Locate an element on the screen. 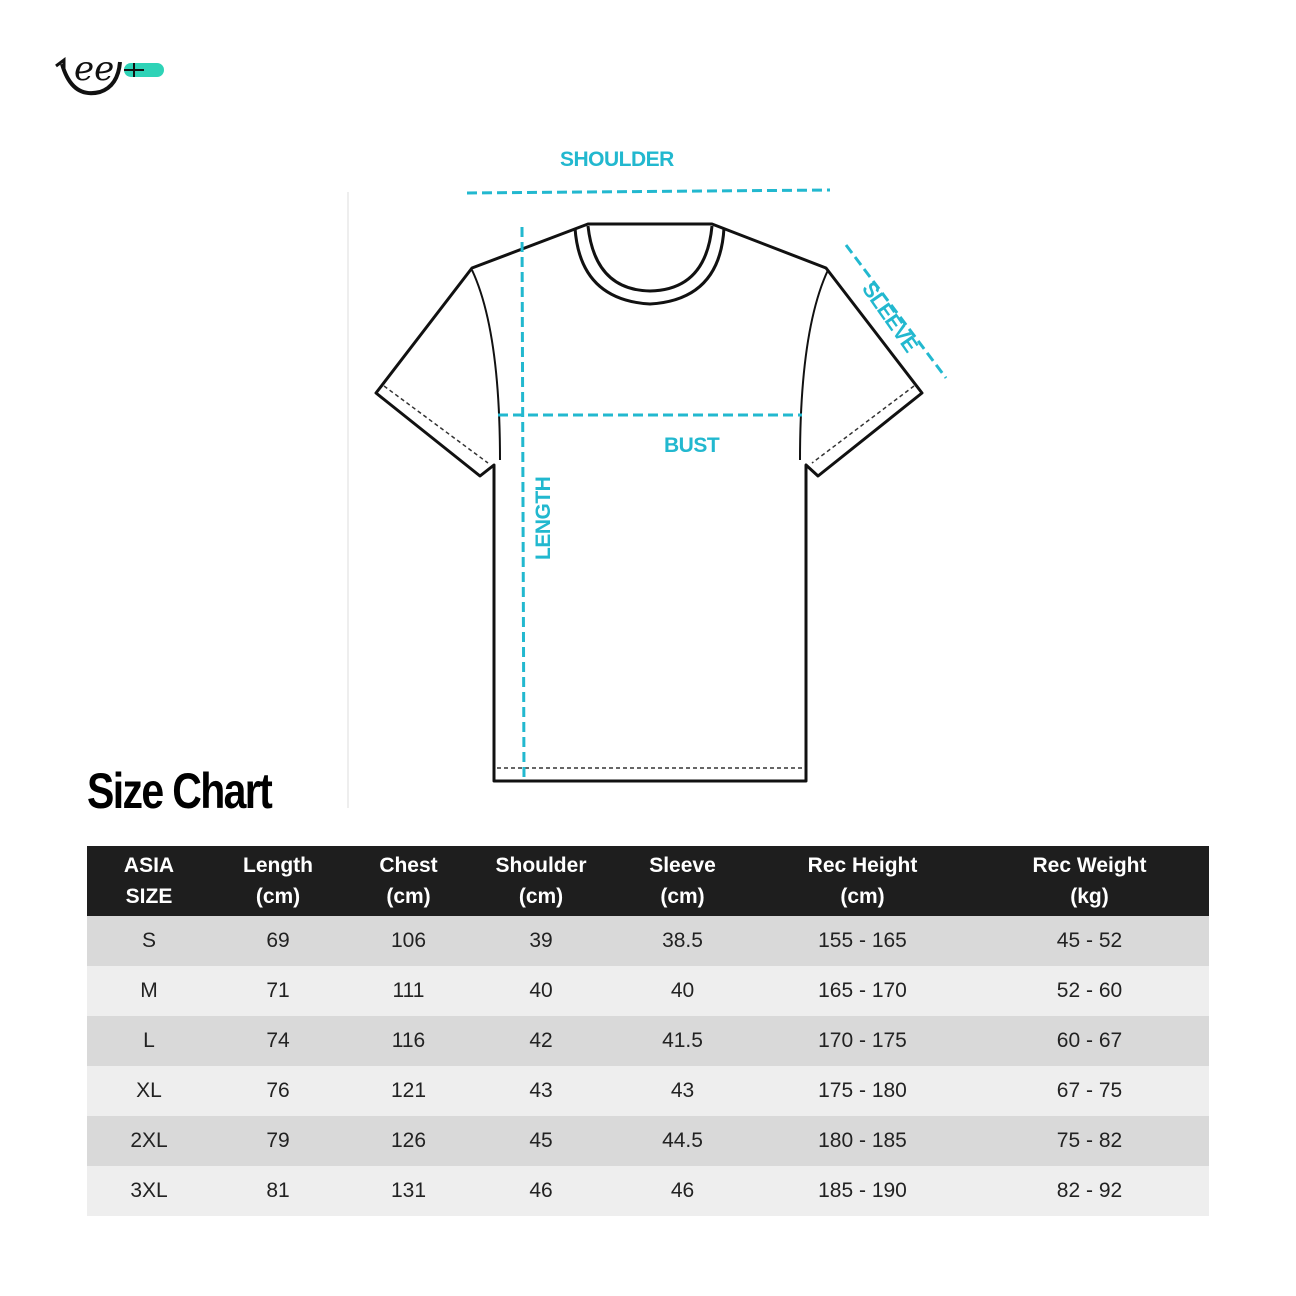 The image size is (1296, 1296). column-header: Chest (cm) is located at coordinates (408, 881).